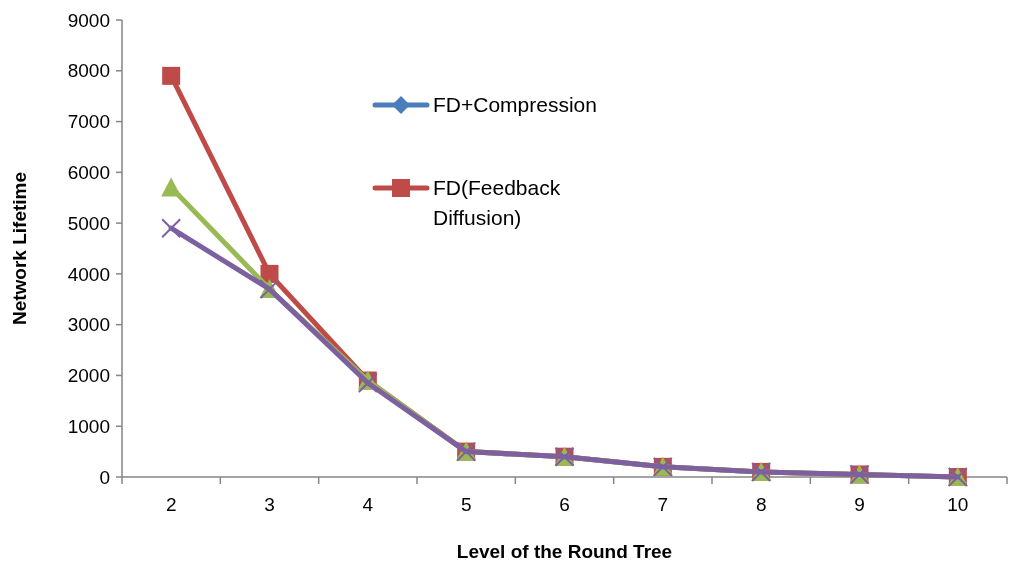 The height and width of the screenshot is (564, 1017). I want to click on x-tick-label: 9, so click(859, 504).